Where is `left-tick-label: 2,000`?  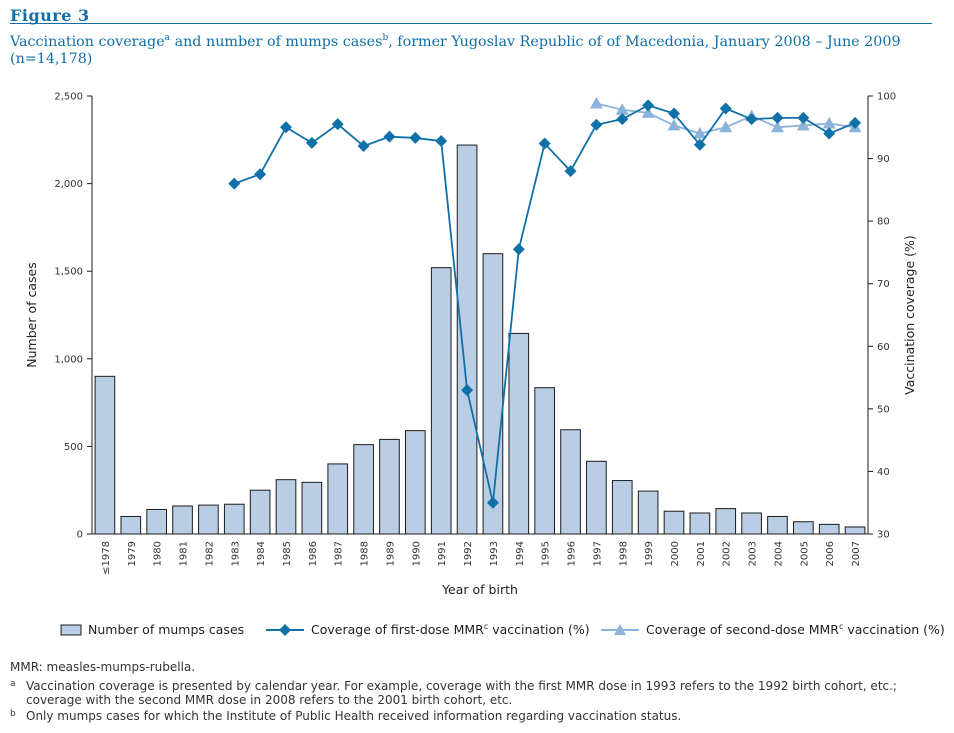
left-tick-label: 2,000 is located at coordinates (68, 184).